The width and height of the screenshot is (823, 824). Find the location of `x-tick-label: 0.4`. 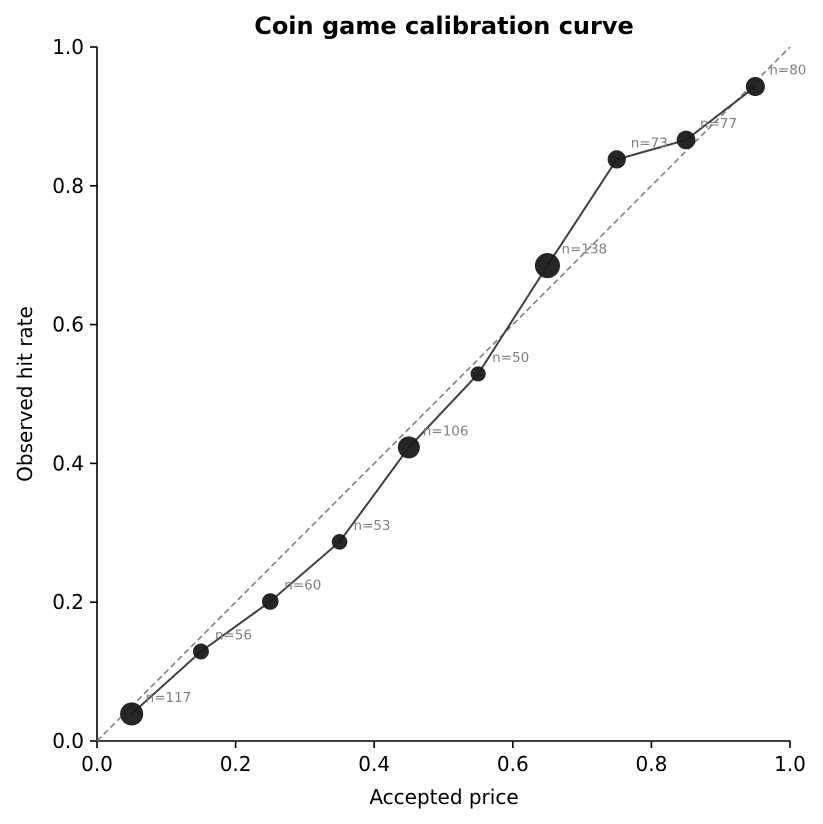

x-tick-label: 0.4 is located at coordinates (374, 764).